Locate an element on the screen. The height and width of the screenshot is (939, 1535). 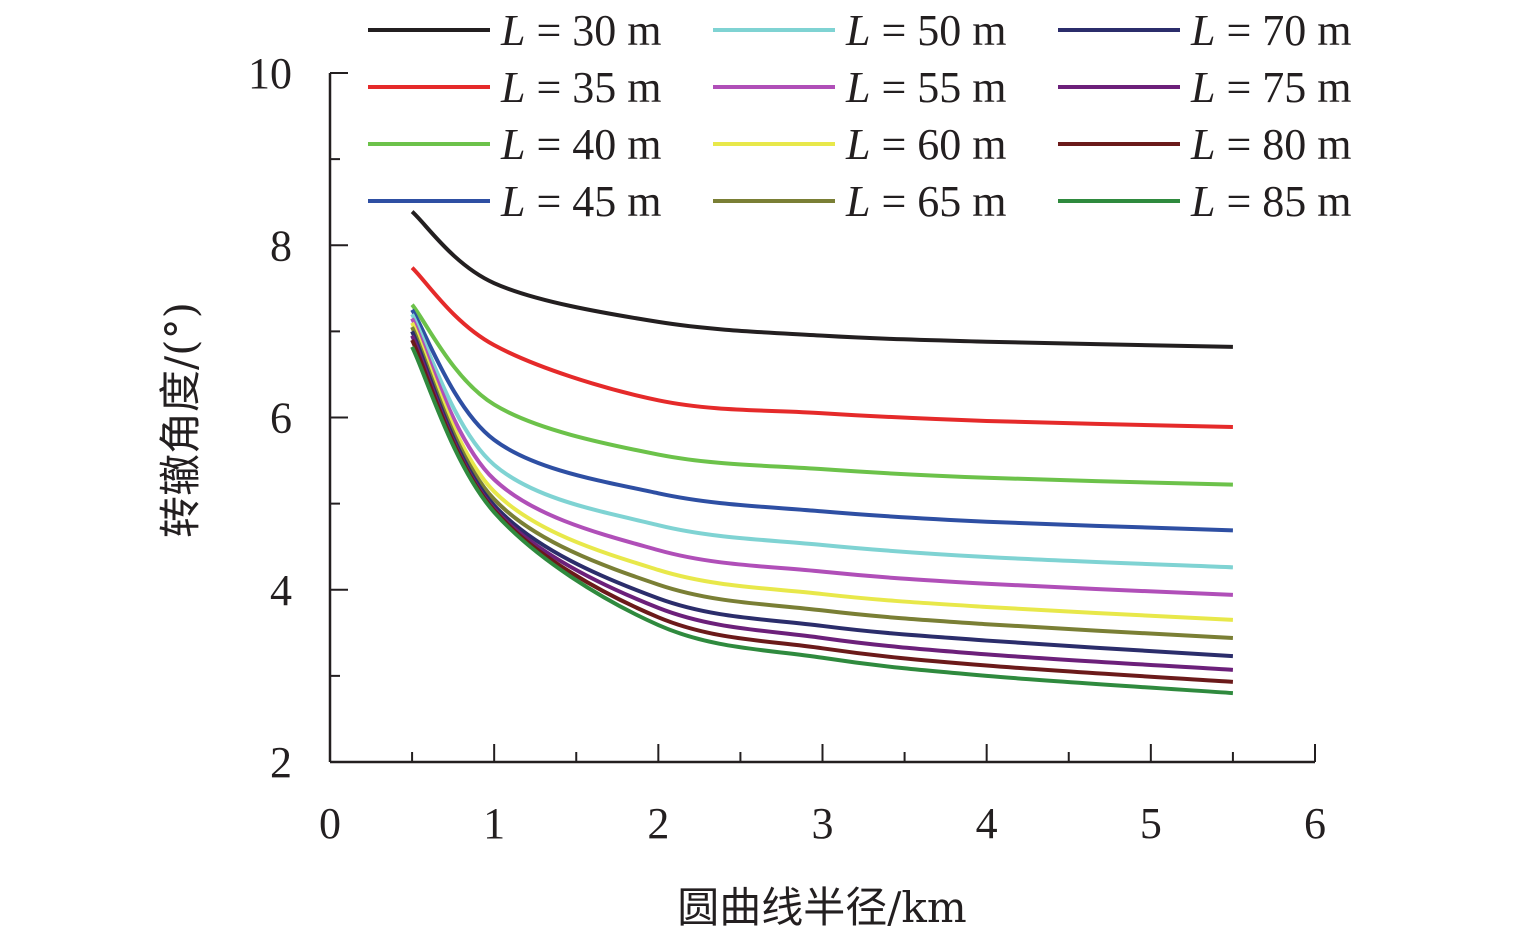
x-tick-label: 1 is located at coordinates (494, 823).